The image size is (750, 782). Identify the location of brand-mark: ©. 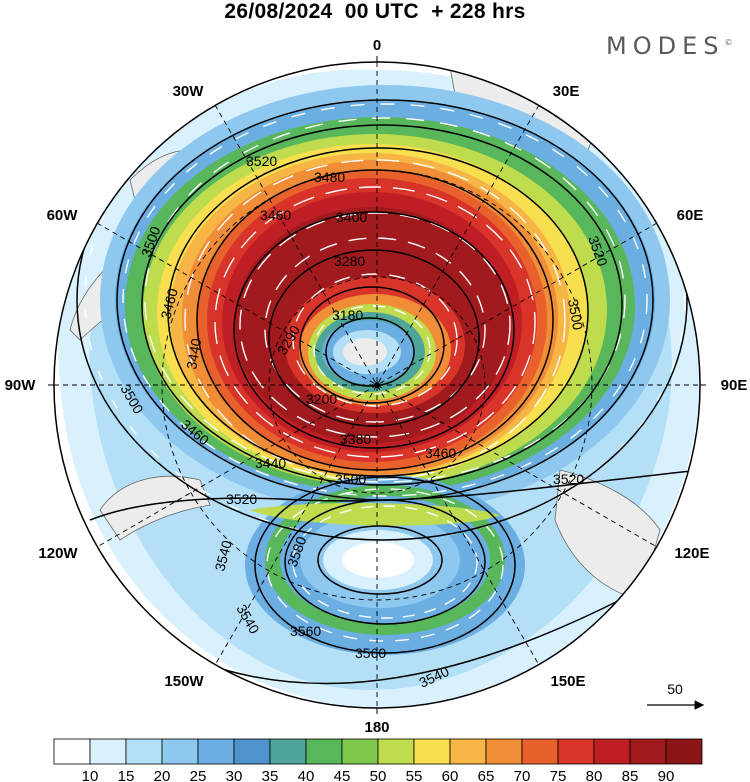
(728, 42).